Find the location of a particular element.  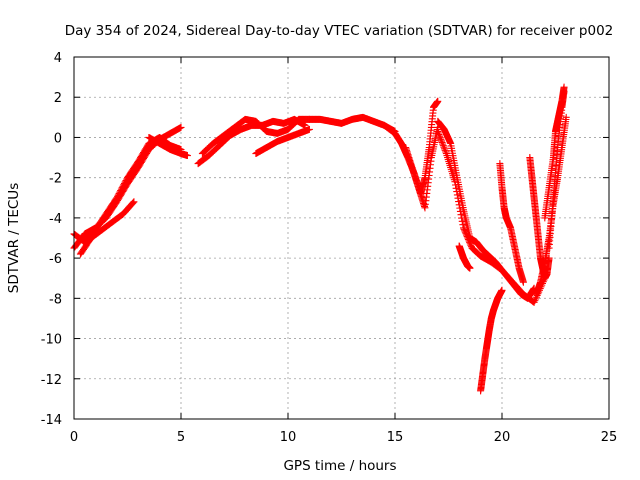

x-axis-label: GPS time / hours is located at coordinates (339, 466).